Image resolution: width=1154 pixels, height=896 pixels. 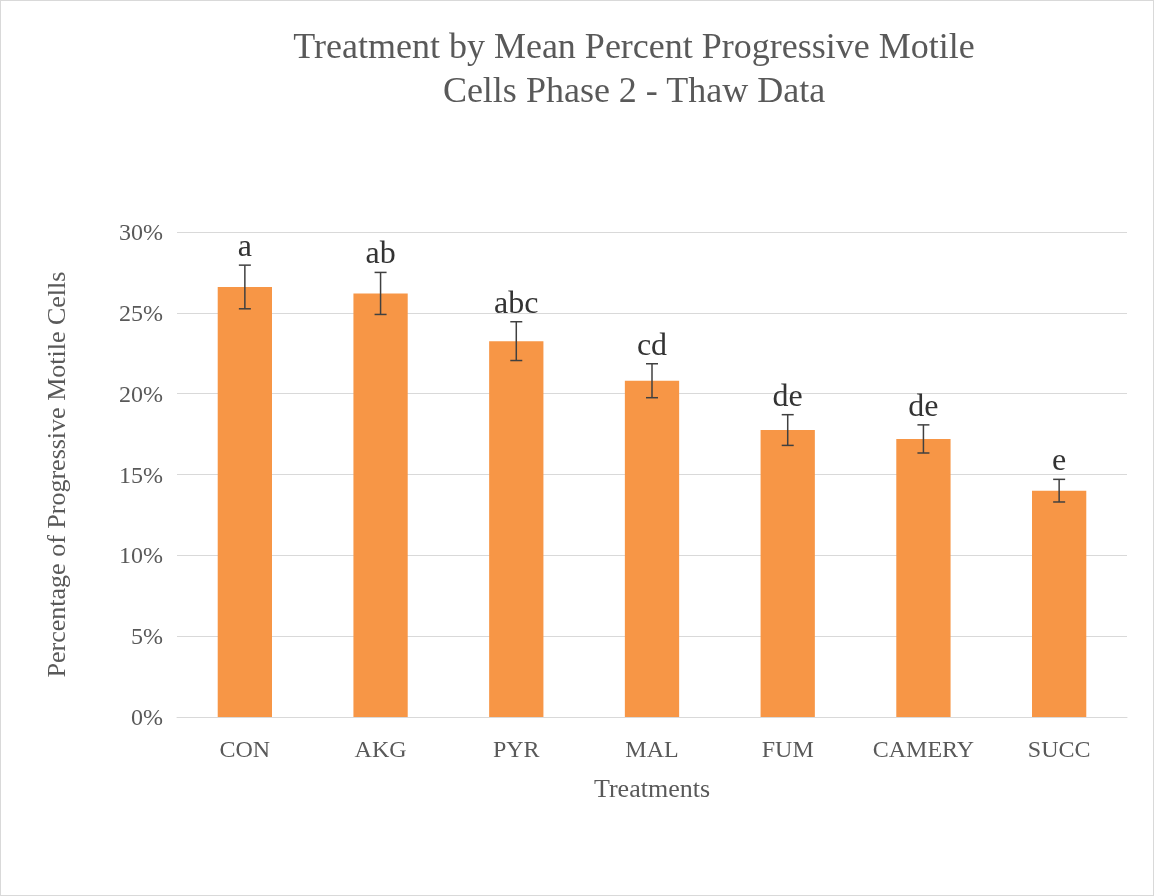 I want to click on y-tick-label: 15%, so click(x=141, y=474).